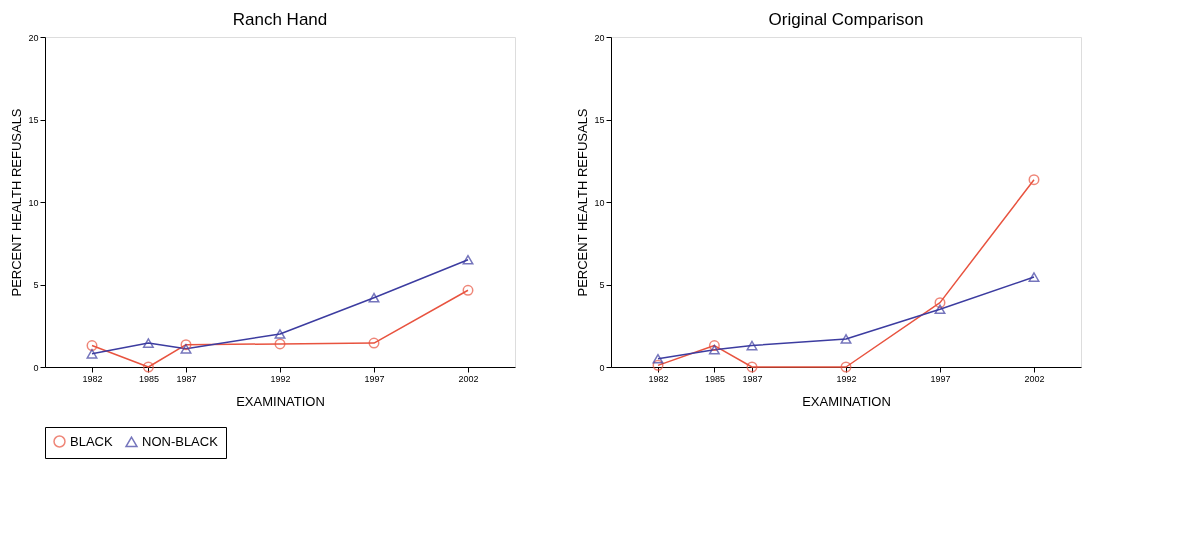 This screenshot has width=1190, height=536. I want to click on chart-title: Original Comparison, so click(846, 19).